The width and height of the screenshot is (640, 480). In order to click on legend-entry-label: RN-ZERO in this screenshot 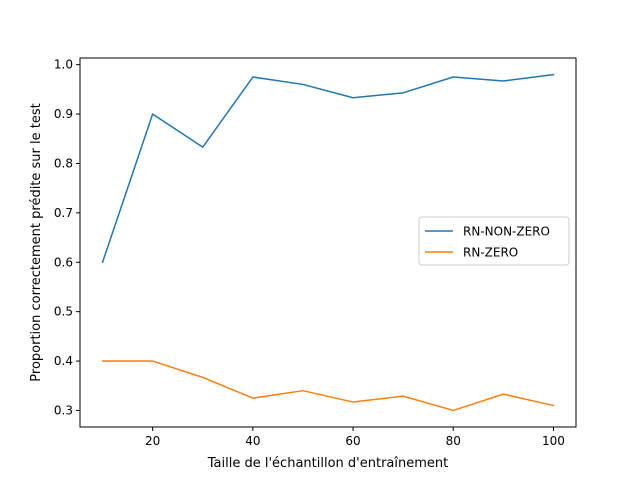, I will do `click(490, 253)`.